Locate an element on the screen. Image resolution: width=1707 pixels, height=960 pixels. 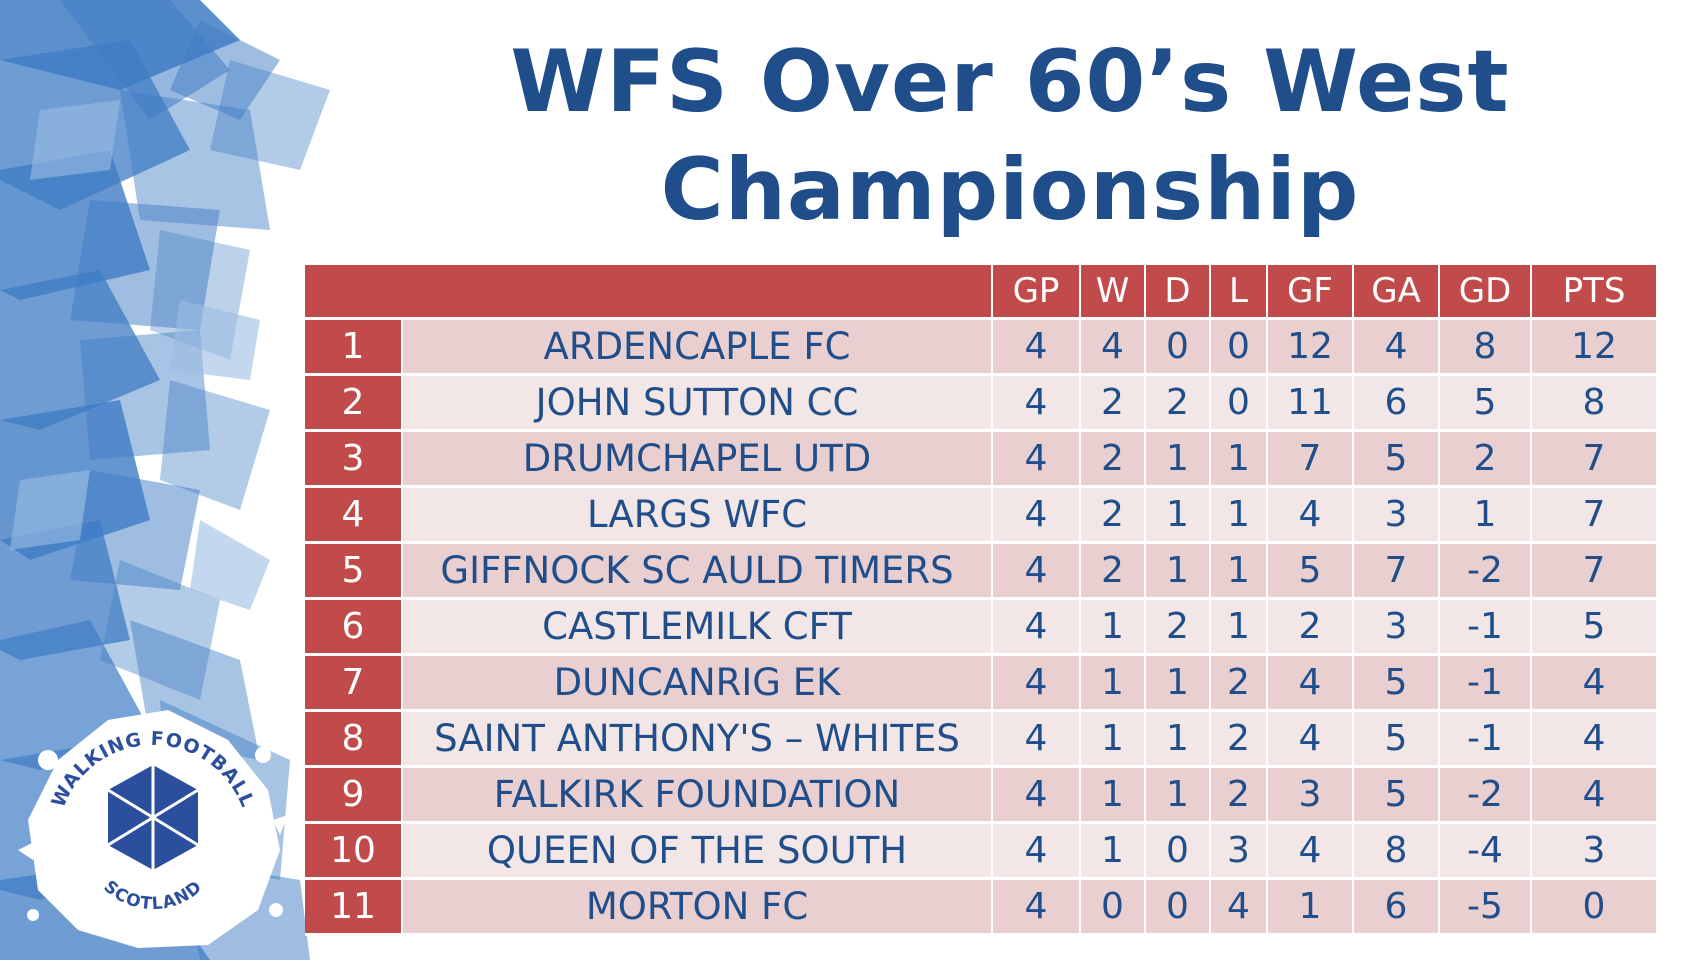
table-row: 5 GIFFNOCK SC AULD TIMERS 4 2 1 1 5 7 -2 7 is located at coordinates (980, 572).